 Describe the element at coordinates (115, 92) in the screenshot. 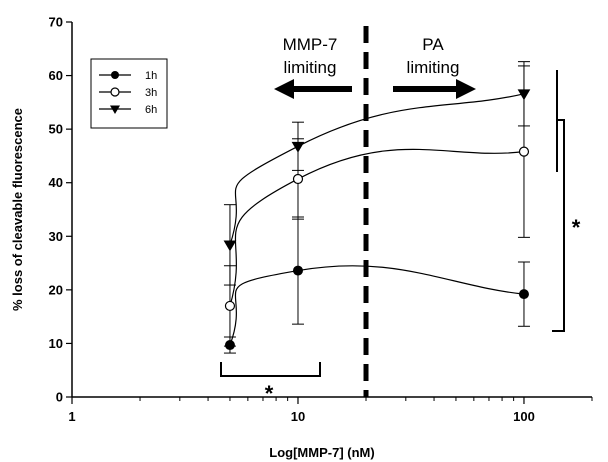

I see `legend-marker-3h` at that location.